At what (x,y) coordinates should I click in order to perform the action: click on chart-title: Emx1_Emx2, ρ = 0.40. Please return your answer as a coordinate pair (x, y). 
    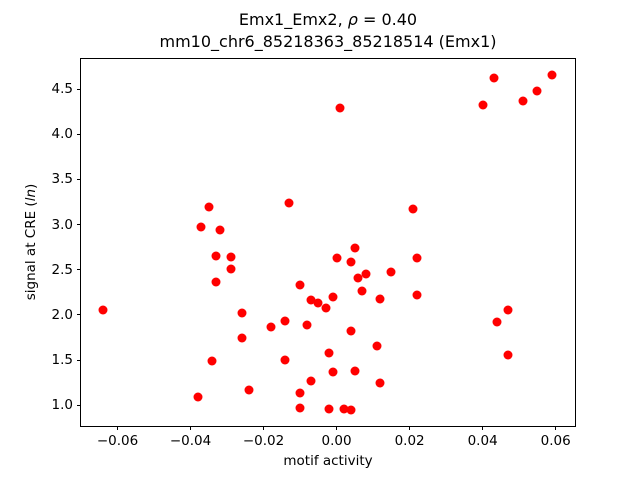
    Looking at the image, I should click on (328, 20).